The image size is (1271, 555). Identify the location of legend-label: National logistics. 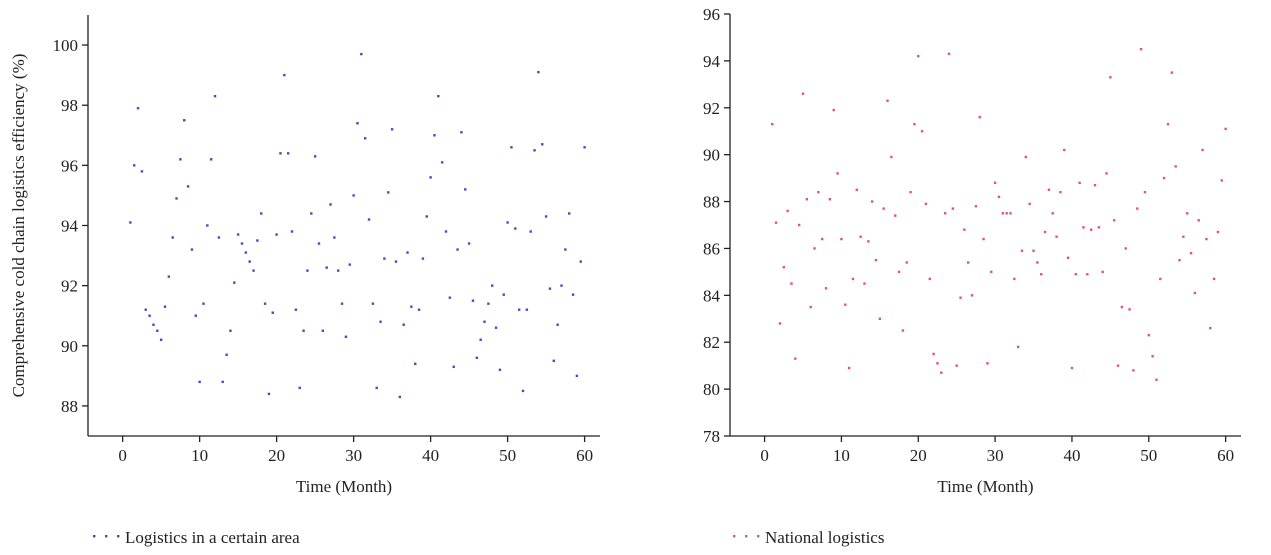
(824, 537).